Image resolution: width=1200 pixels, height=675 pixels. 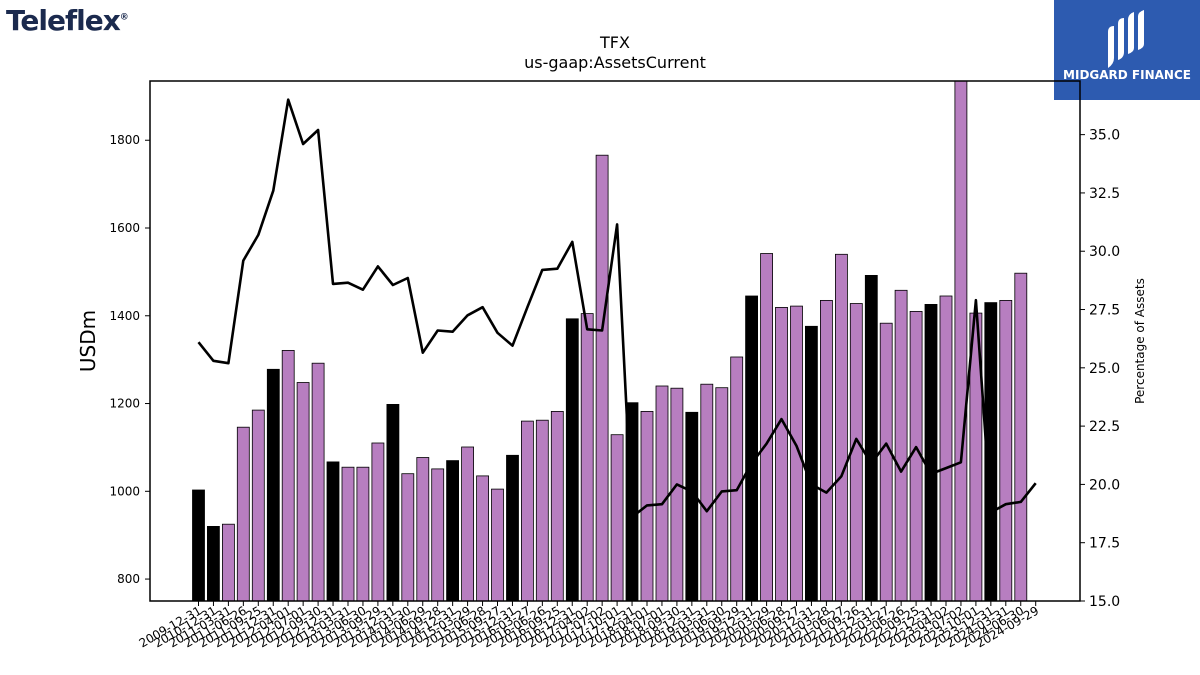 I want to click on y2-tick-label: 32.5, so click(x=1104, y=194).